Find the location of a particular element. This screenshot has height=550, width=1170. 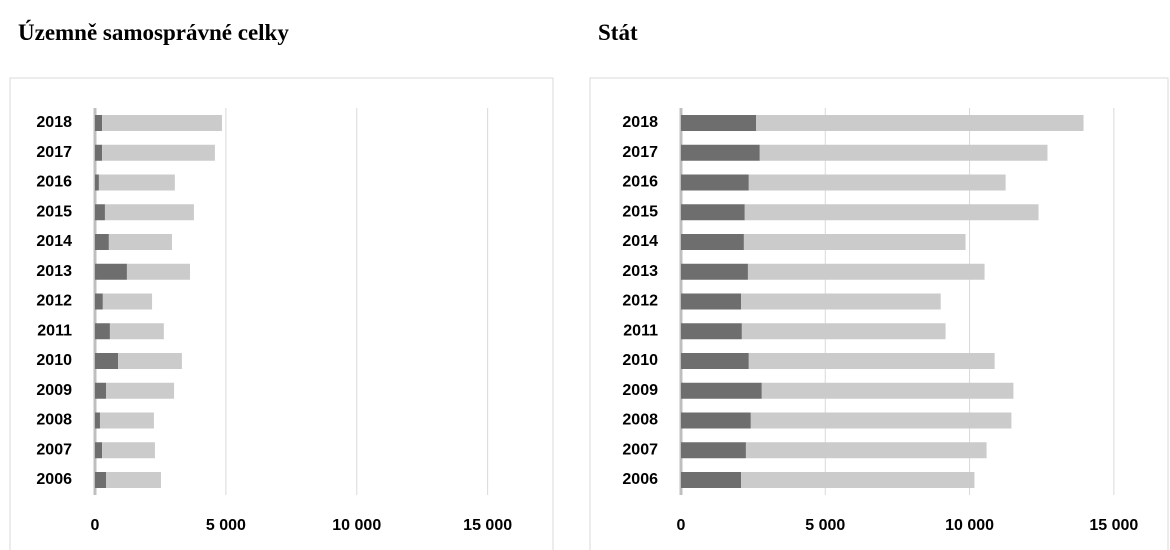

chart-title: Územně samosprávné celky is located at coordinates (153, 32).